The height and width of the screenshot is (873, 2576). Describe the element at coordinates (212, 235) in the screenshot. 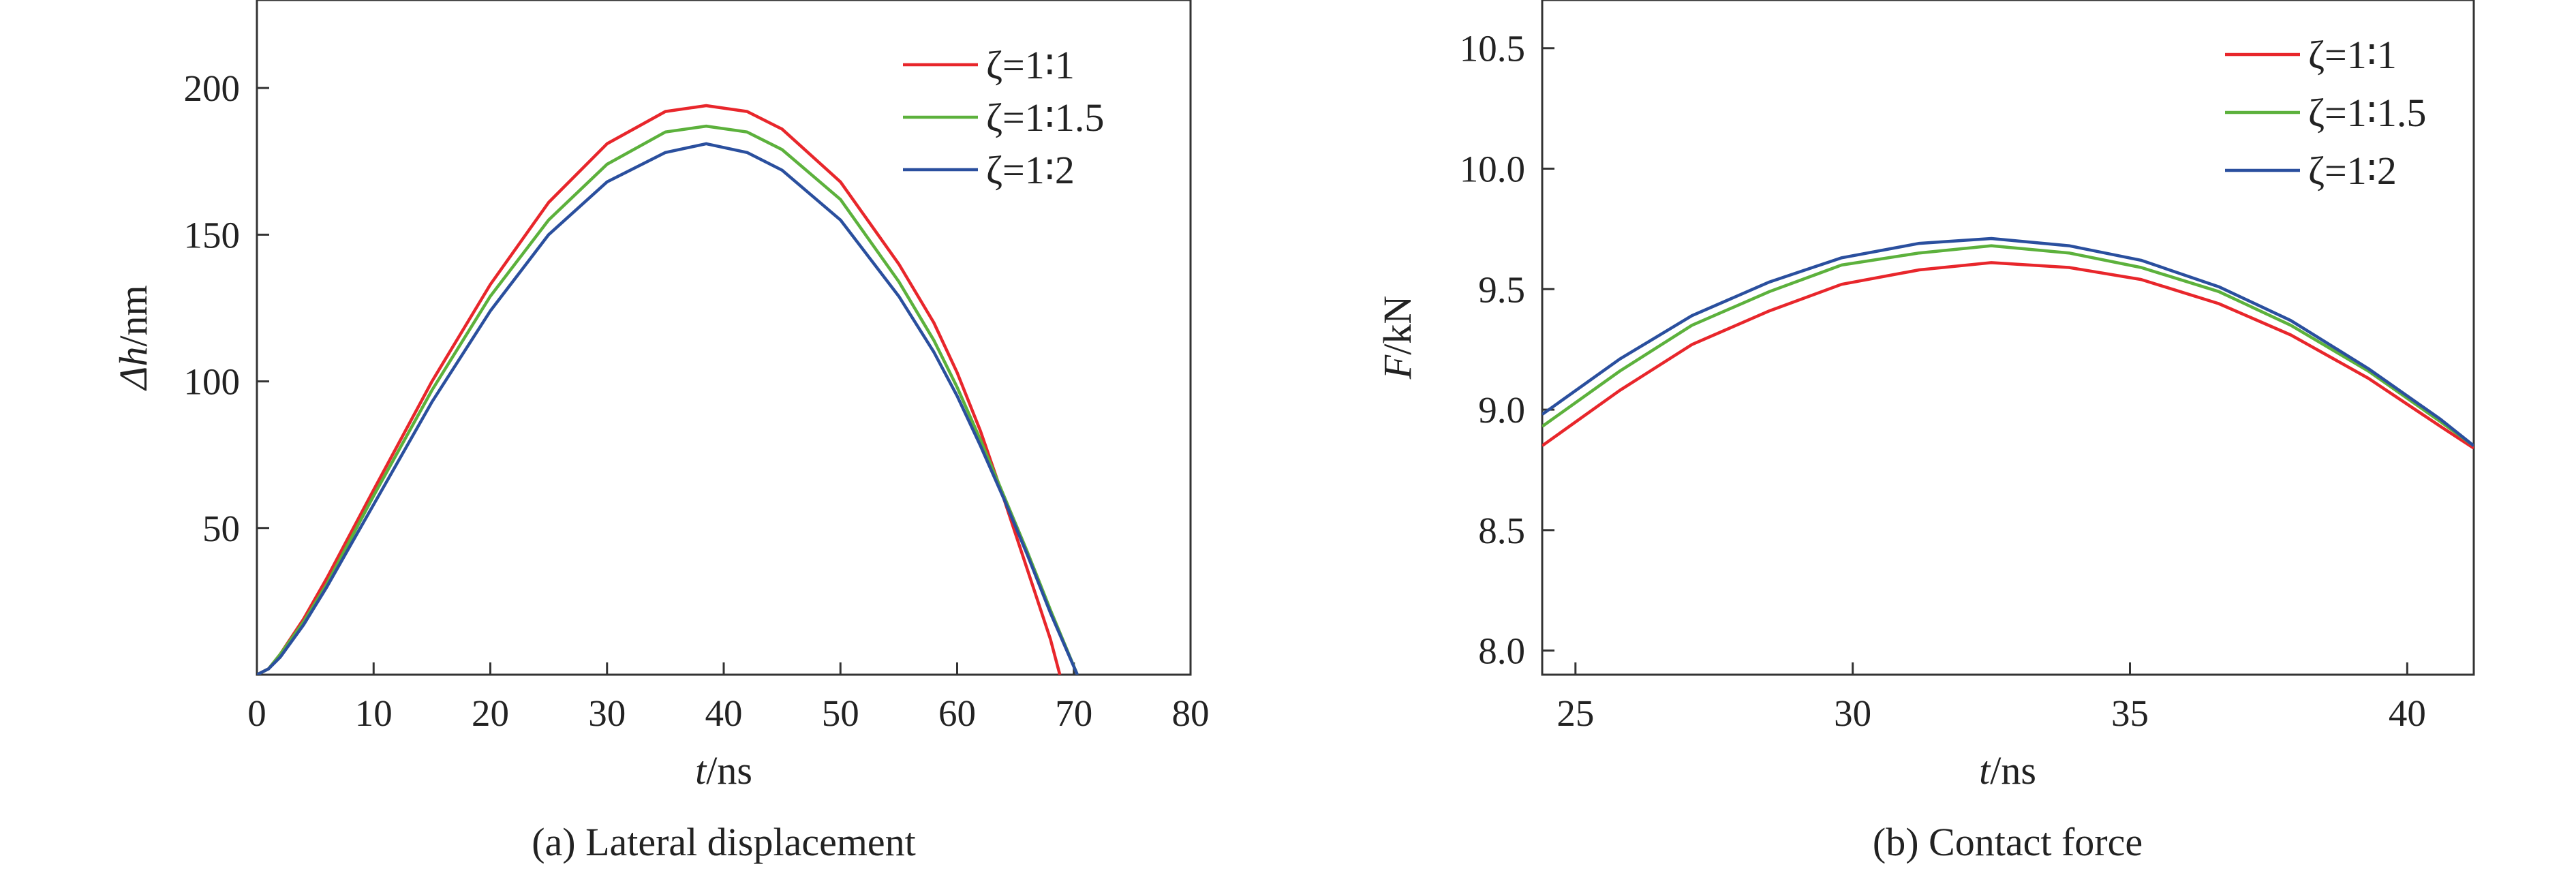

I see `y-tick-label: 150` at that location.